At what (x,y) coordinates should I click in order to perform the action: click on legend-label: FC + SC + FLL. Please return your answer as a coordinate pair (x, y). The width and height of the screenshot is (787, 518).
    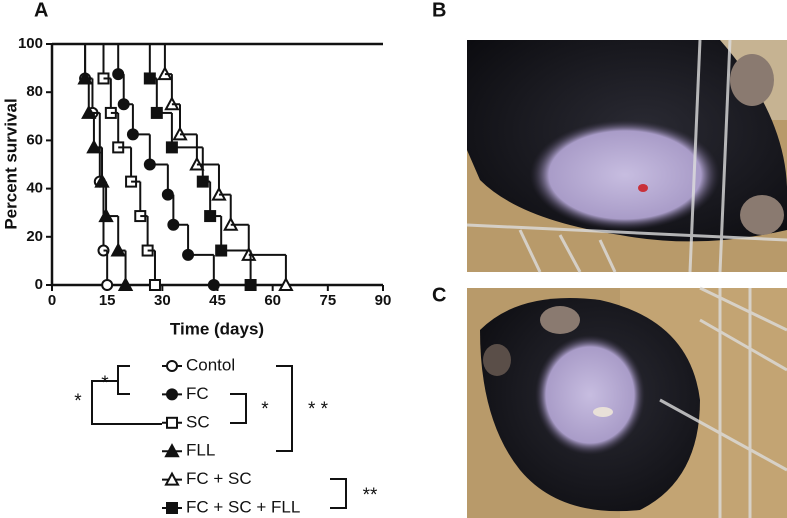
    Looking at the image, I should click on (243, 506).